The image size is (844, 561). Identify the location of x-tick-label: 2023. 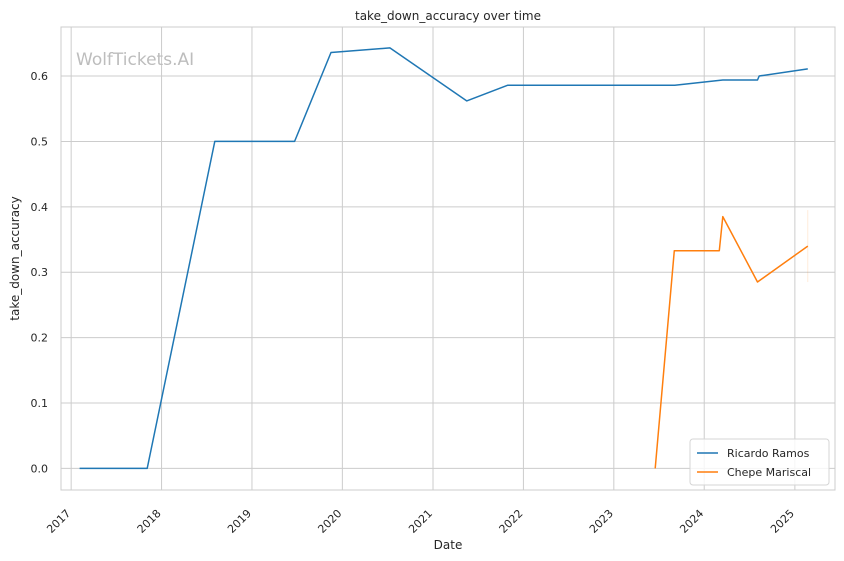
(601, 521).